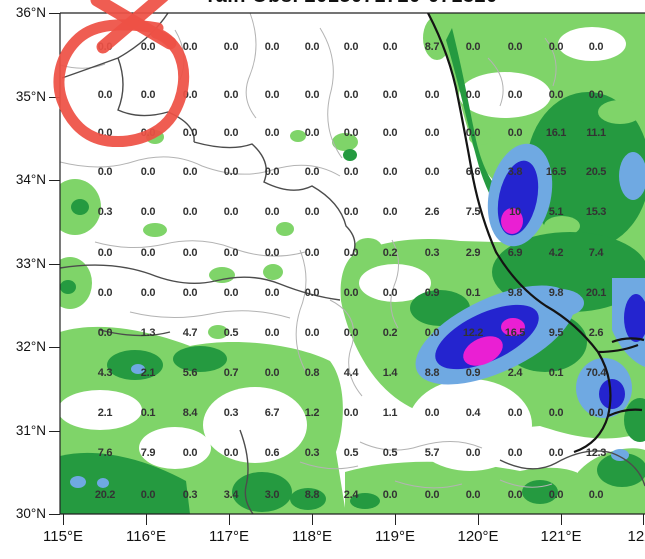  Describe the element at coordinates (432, 47) in the screenshot. I see `rain-value: 8.7` at that location.